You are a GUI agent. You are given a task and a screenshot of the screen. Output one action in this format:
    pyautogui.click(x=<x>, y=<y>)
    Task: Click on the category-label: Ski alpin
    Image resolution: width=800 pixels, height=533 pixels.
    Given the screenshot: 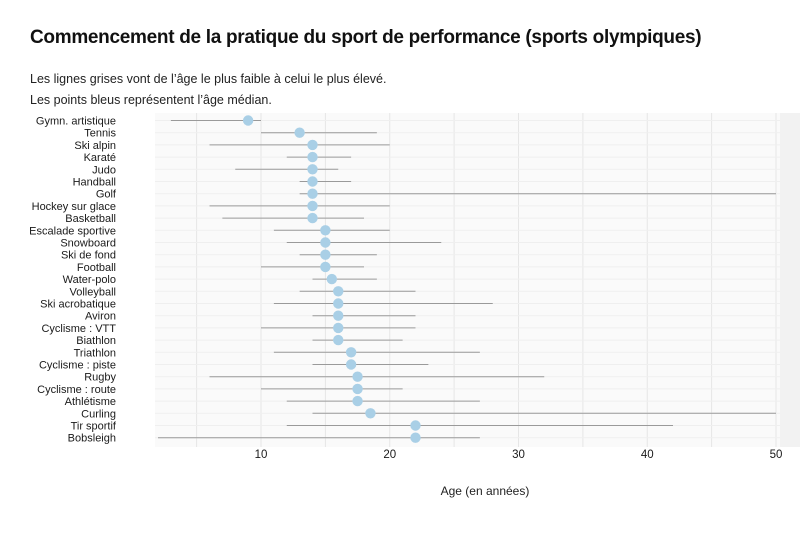 What is the action you would take?
    pyautogui.click(x=95, y=146)
    